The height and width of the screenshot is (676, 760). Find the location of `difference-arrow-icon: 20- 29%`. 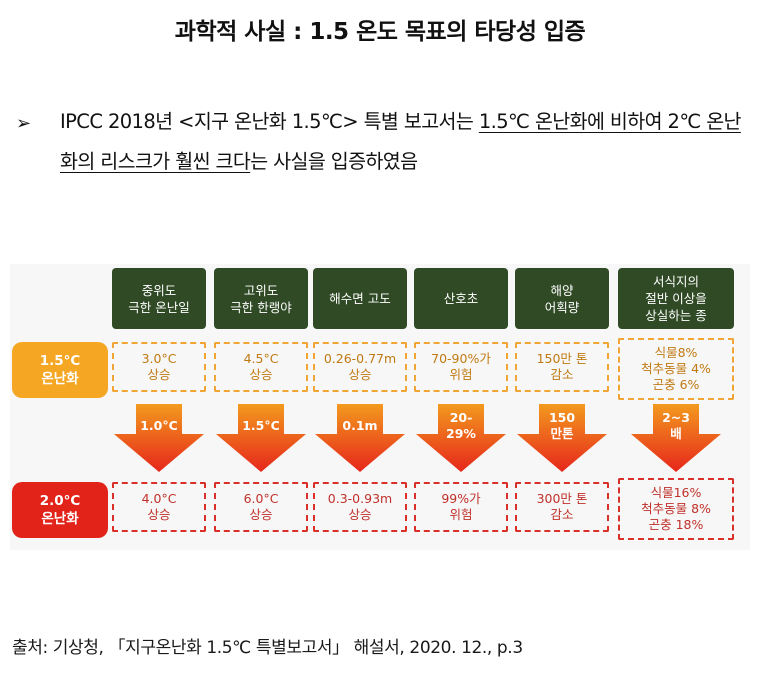

difference-arrow-icon: 20- 29% is located at coordinates (461, 438).